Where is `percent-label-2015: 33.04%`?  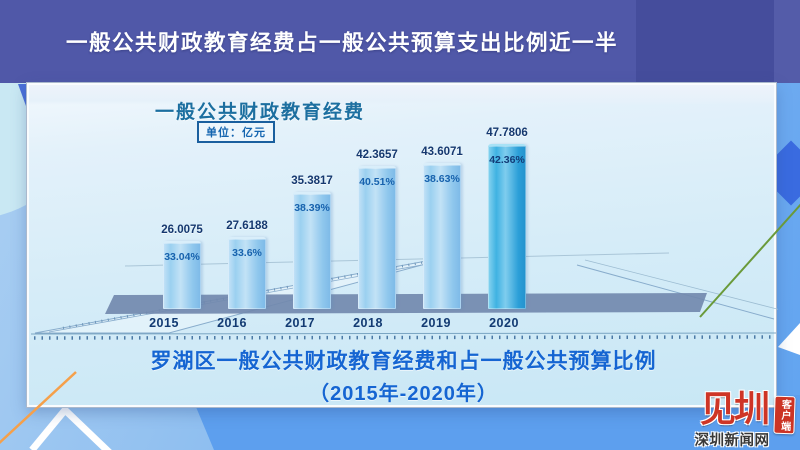 percent-label-2015: 33.04% is located at coordinates (182, 257).